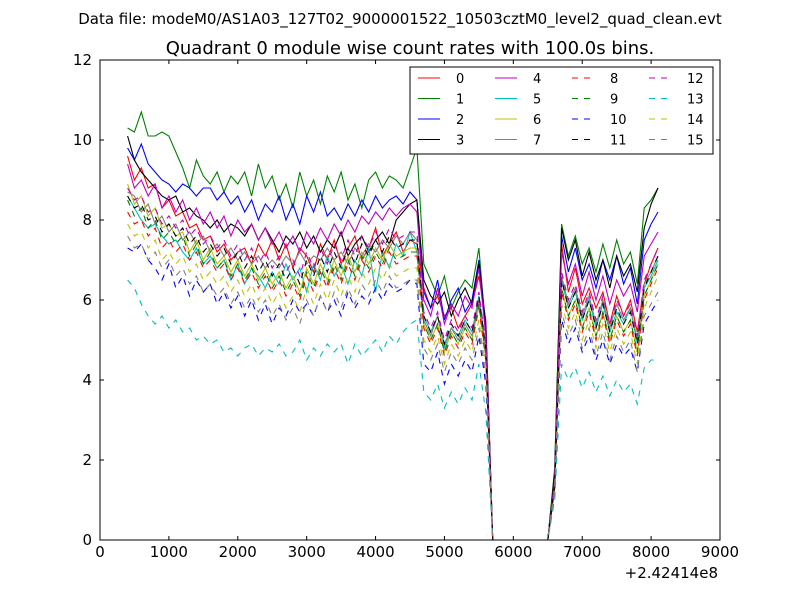 This screenshot has width=800, height=605. I want to click on legend-box, so click(561, 110).